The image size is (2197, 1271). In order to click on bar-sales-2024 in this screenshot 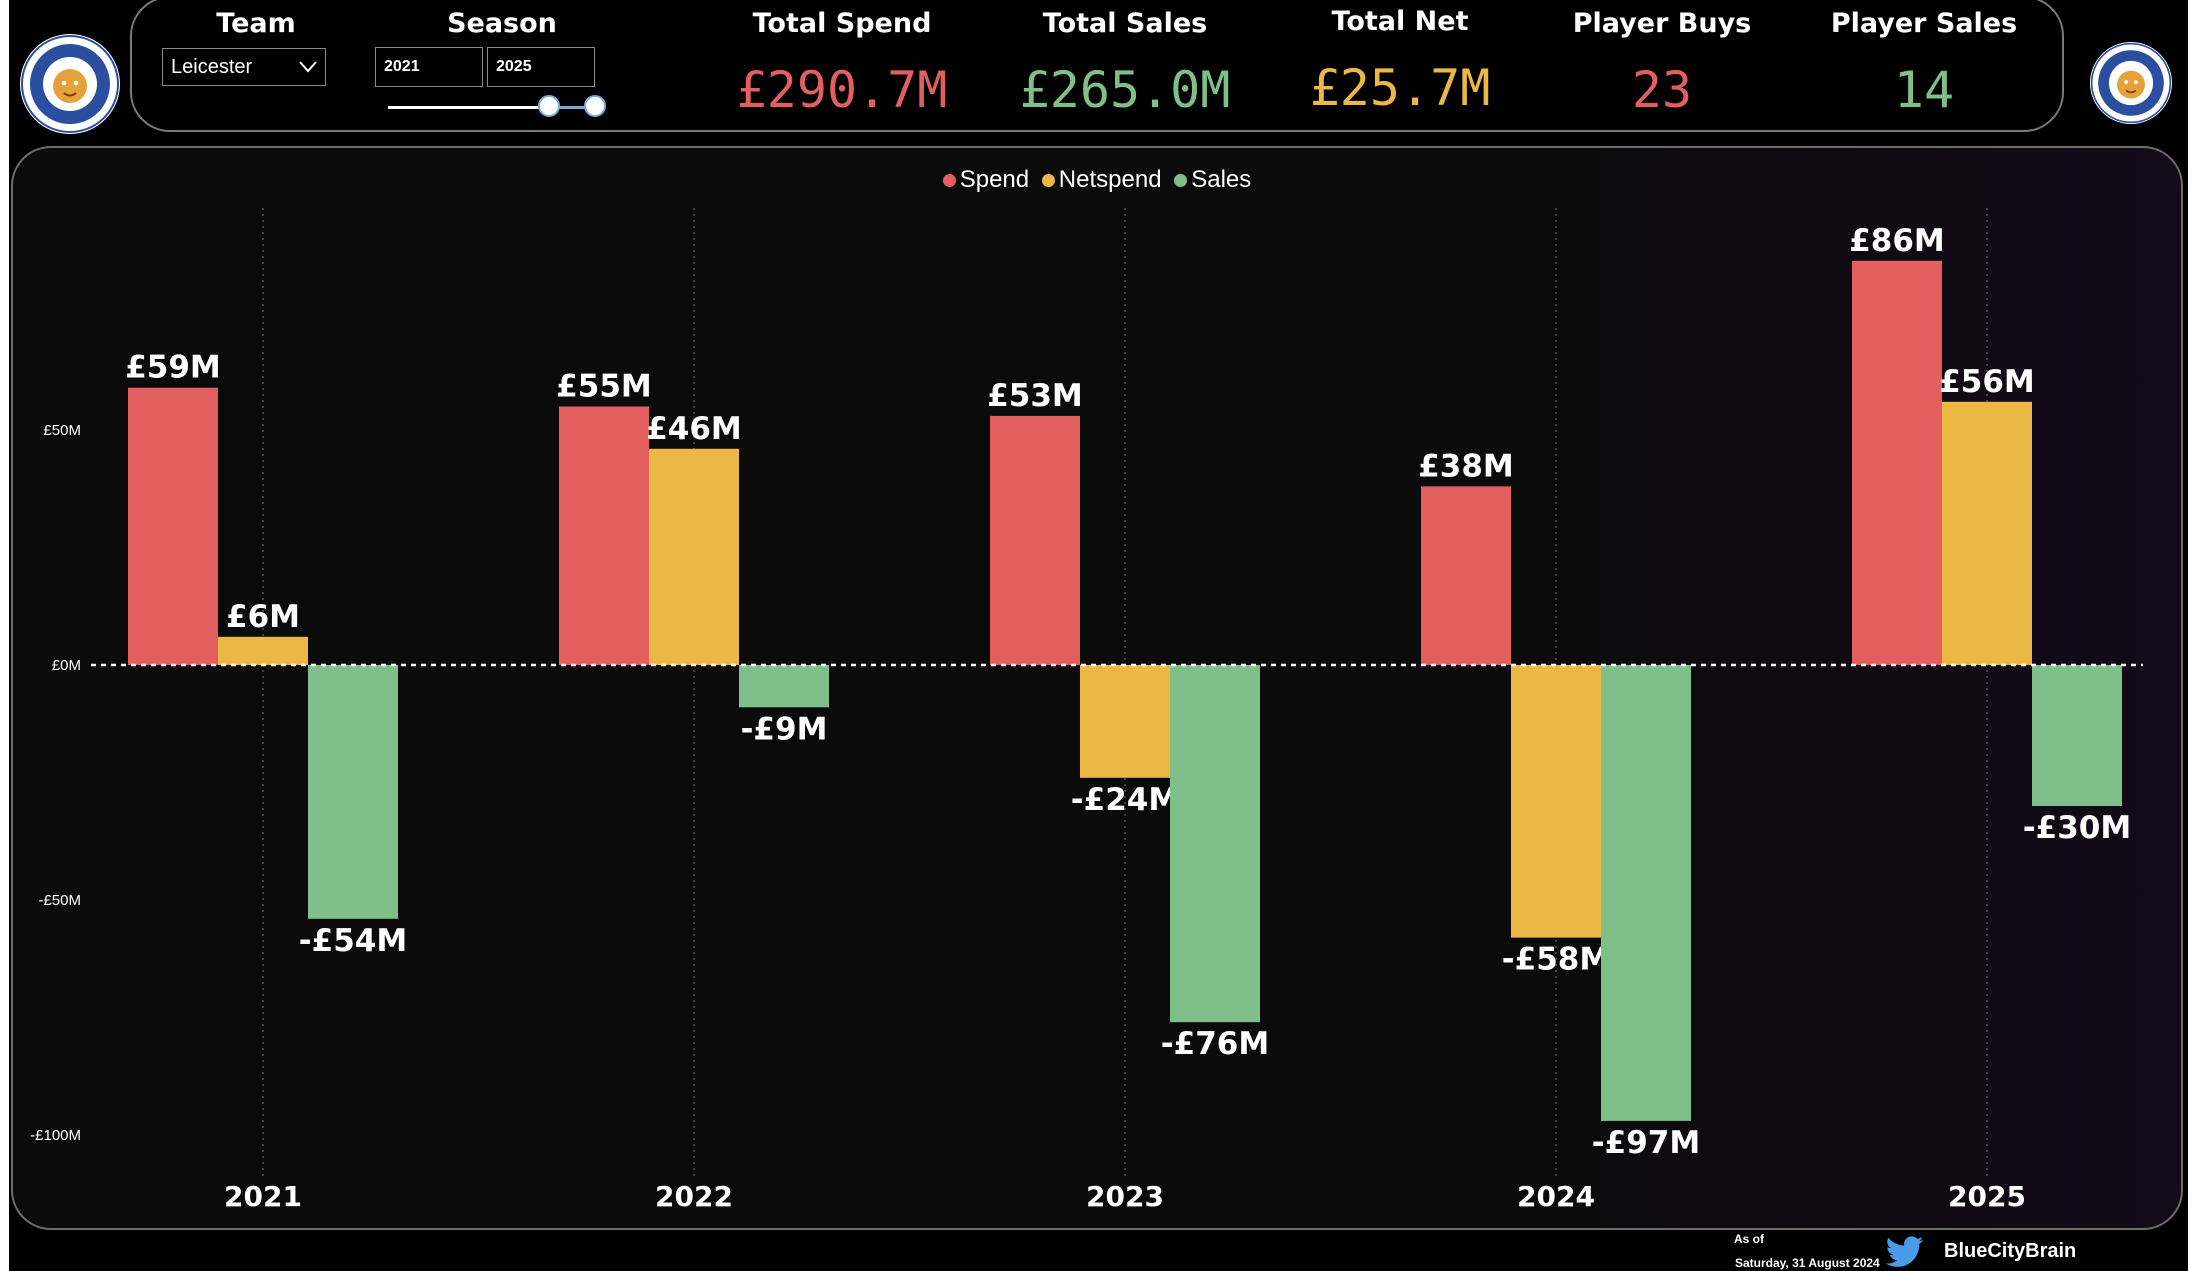, I will do `click(1646, 893)`.